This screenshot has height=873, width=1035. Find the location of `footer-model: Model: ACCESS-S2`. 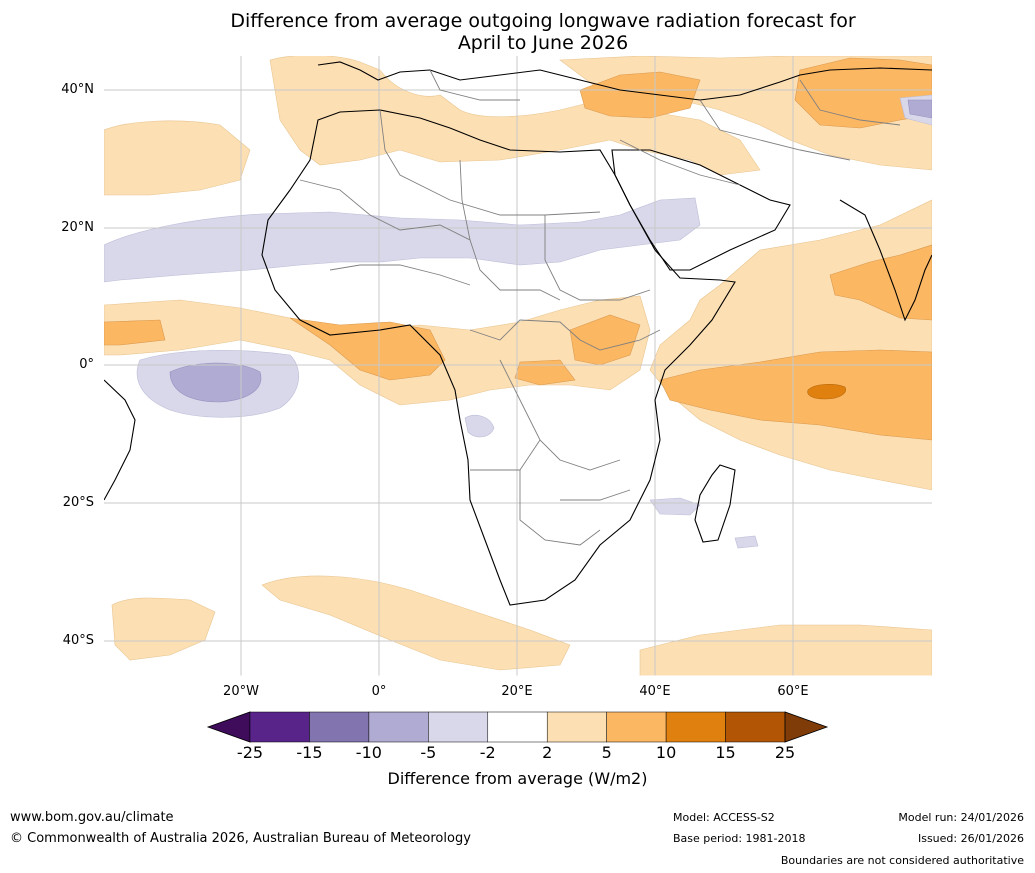

footer-model: Model: ACCESS-S2 is located at coordinates (724, 817).